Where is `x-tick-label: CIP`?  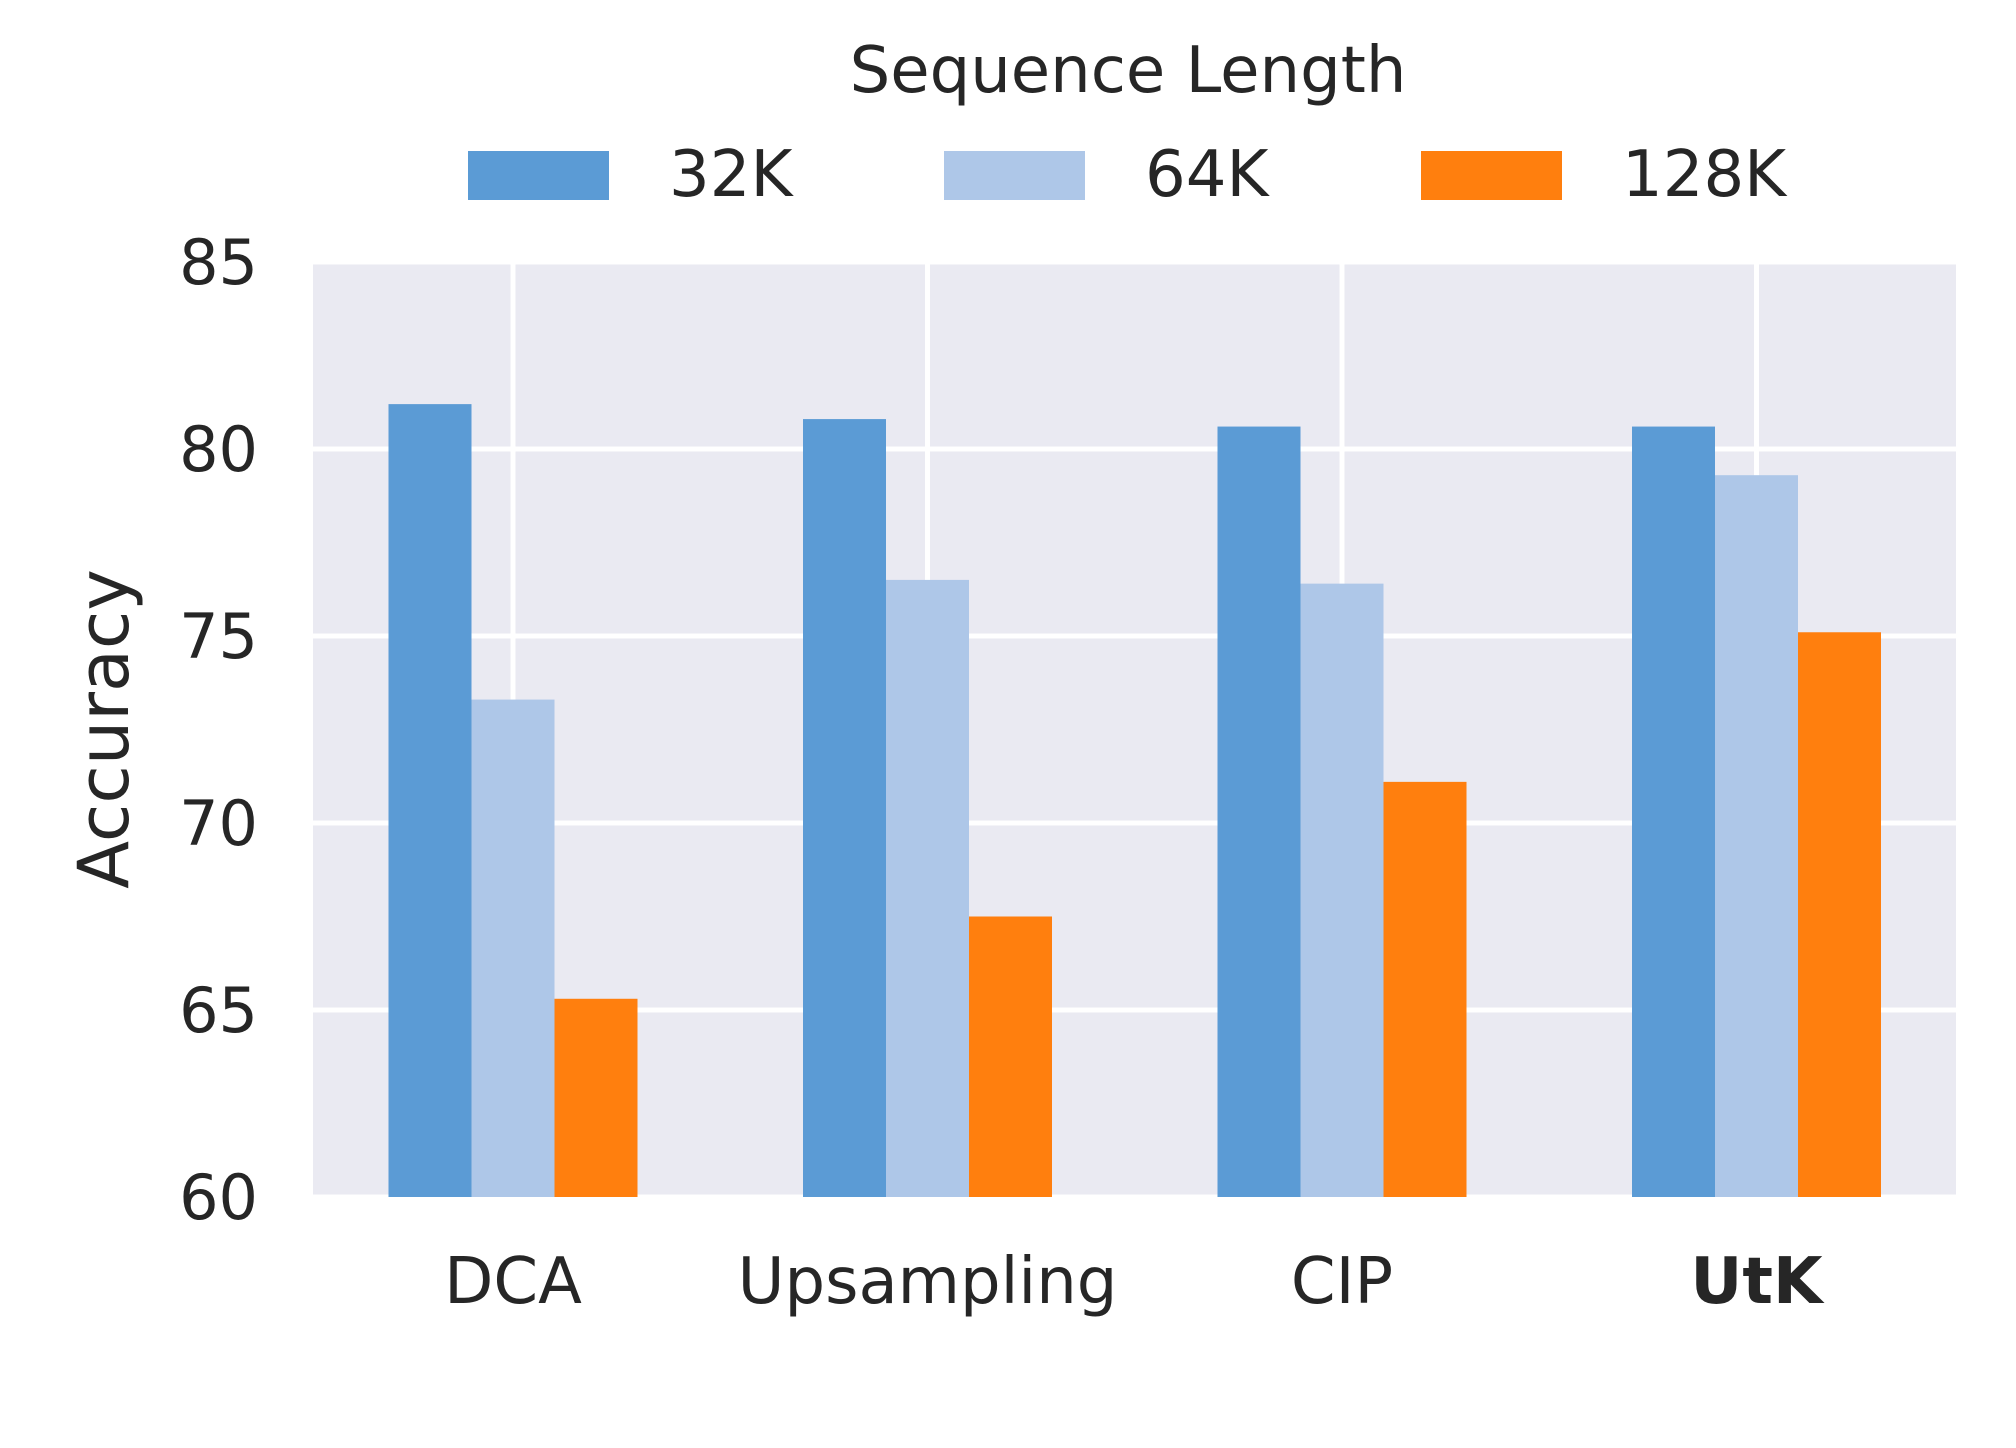 x-tick-label: CIP is located at coordinates (1342, 1282).